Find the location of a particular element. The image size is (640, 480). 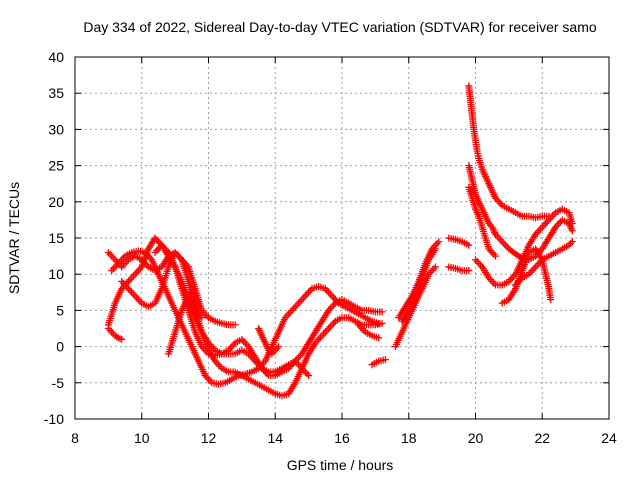

y-tick-label: 35 is located at coordinates (56, 93).